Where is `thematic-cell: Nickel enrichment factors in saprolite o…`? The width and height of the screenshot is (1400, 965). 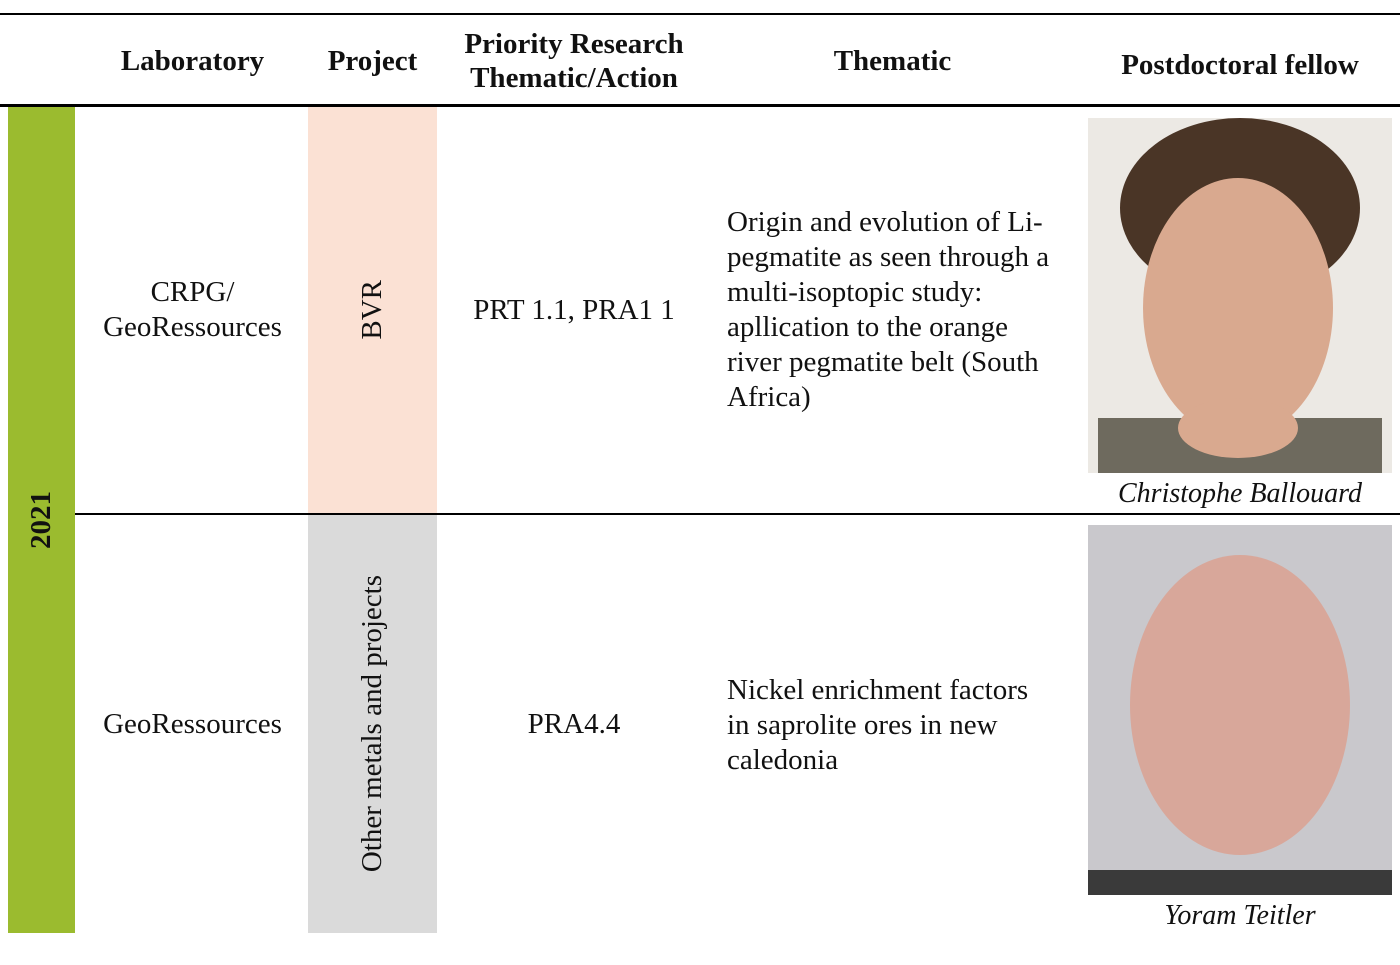 thematic-cell: Nickel enrichment factors in saprolite o… is located at coordinates (878, 725).